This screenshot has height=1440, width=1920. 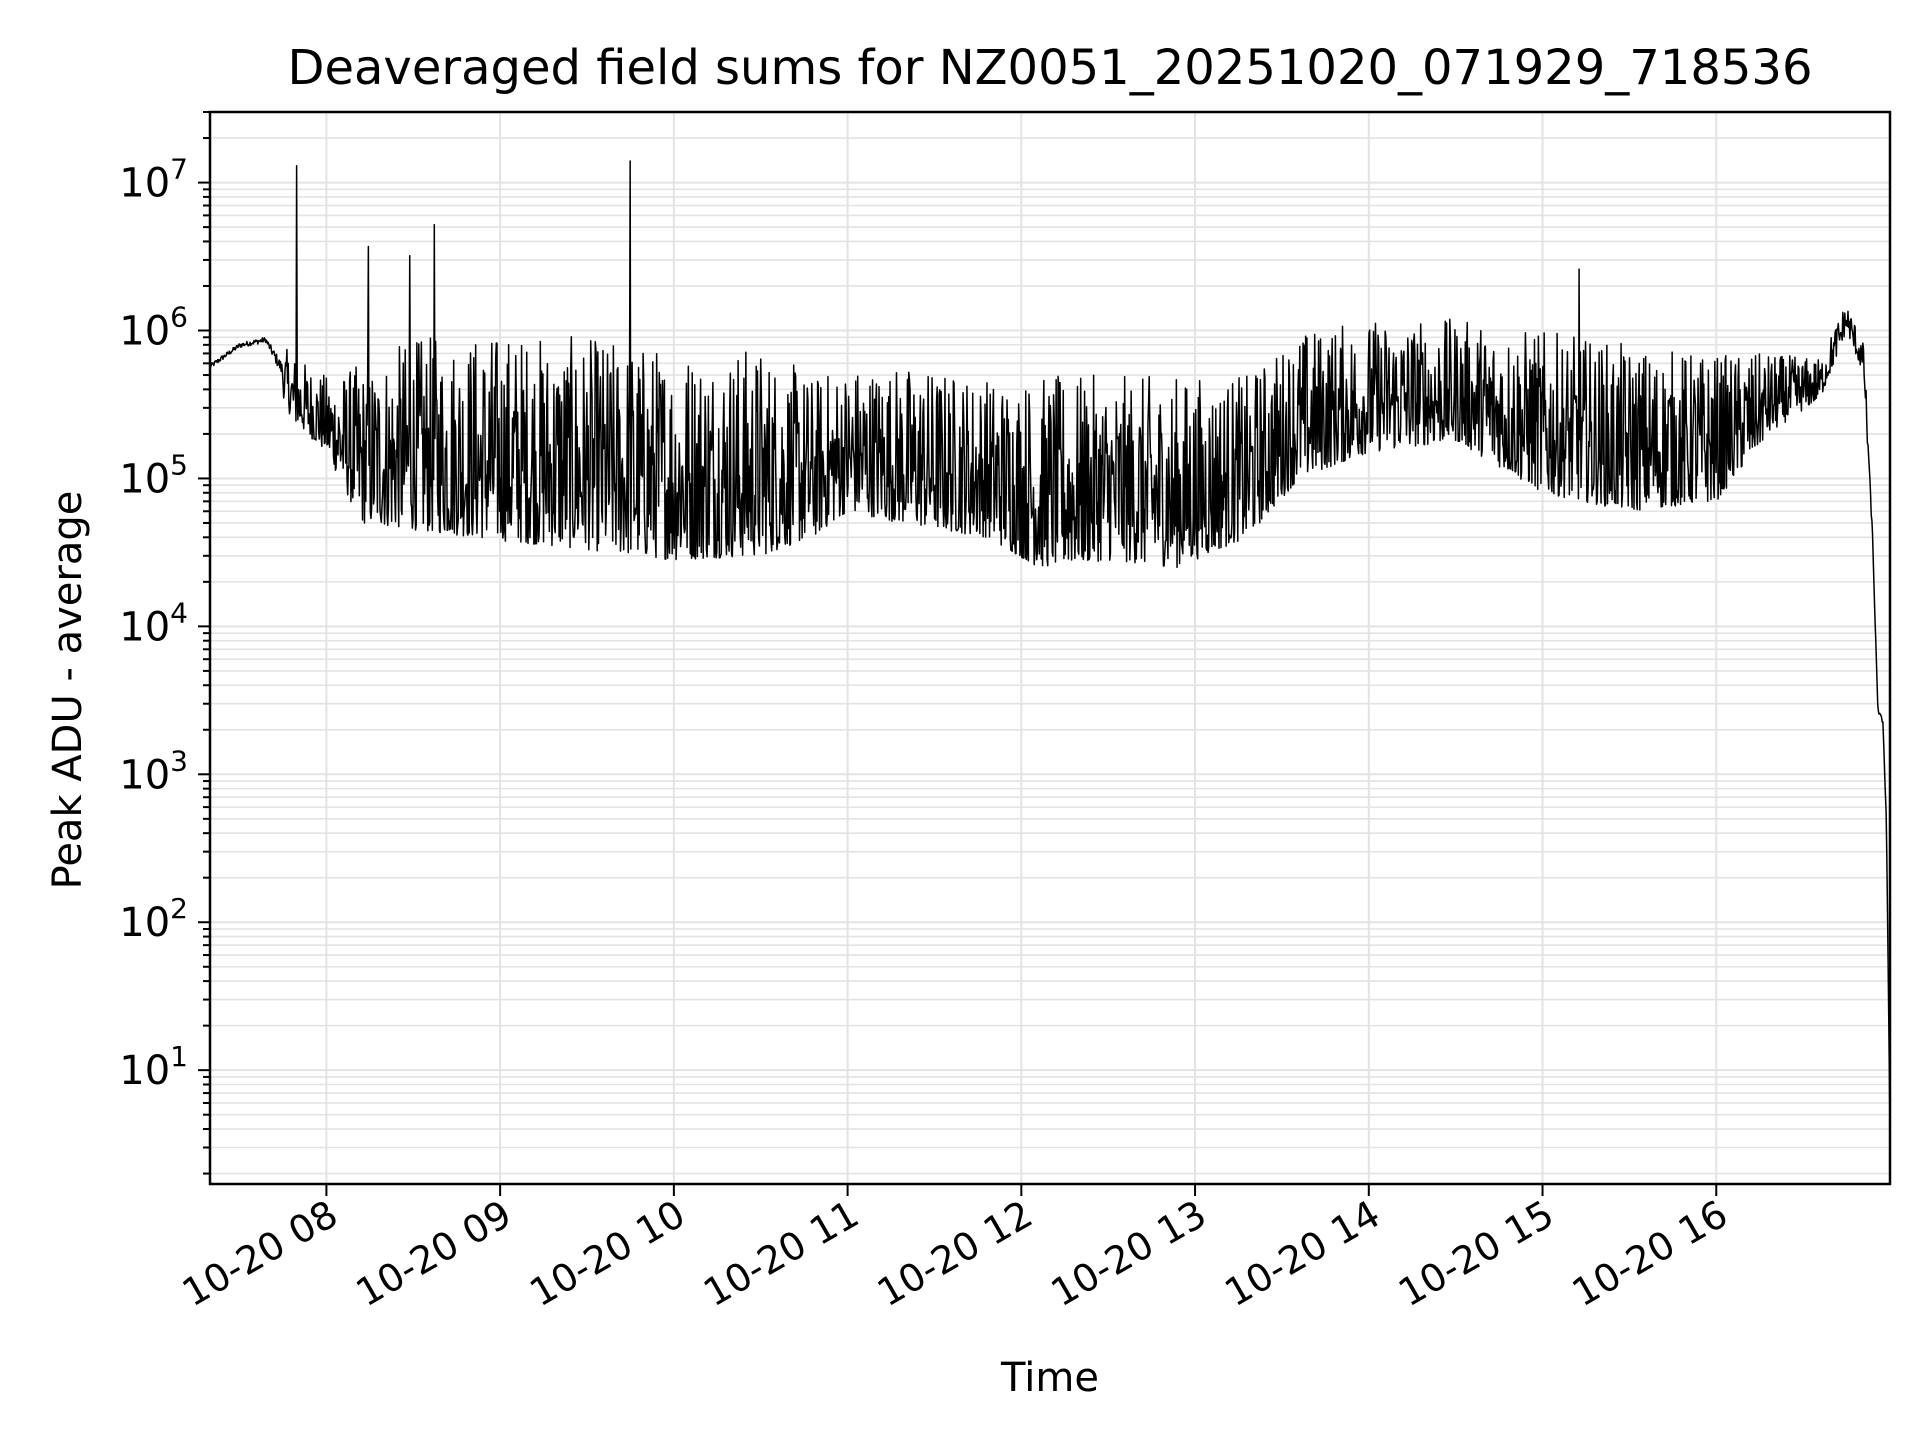 What do you see at coordinates (153, 919) in the screenshot?
I see `y-tick-label: 10²` at bounding box center [153, 919].